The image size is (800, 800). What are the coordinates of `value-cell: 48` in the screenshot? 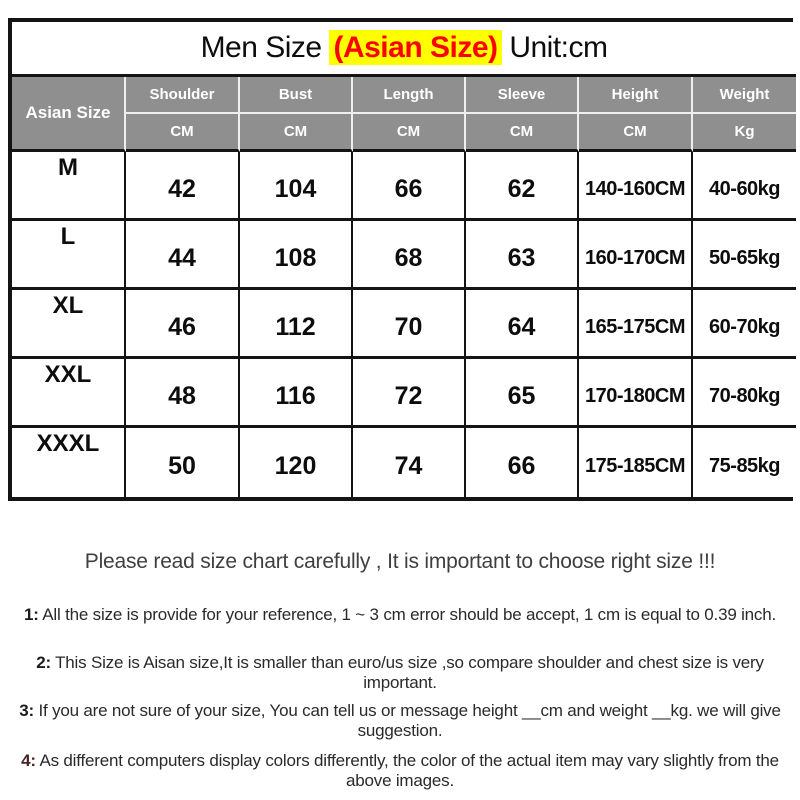 It's located at (183, 393).